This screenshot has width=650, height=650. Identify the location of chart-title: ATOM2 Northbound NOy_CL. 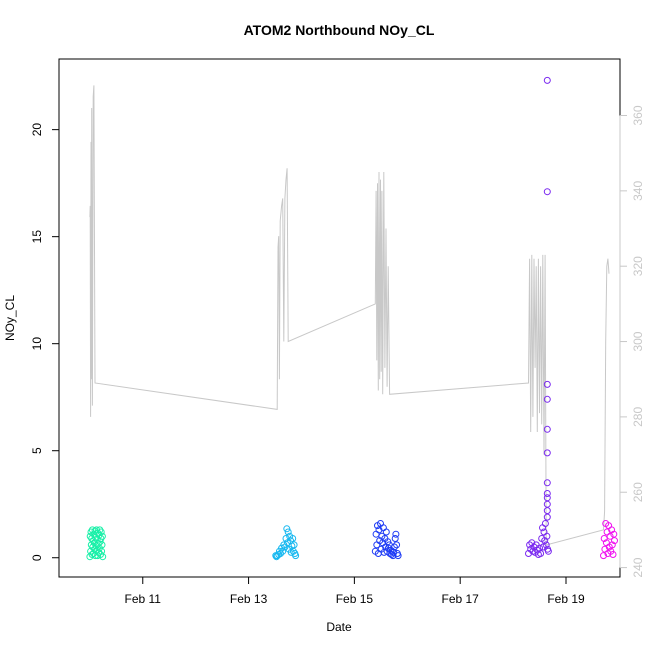
(339, 30).